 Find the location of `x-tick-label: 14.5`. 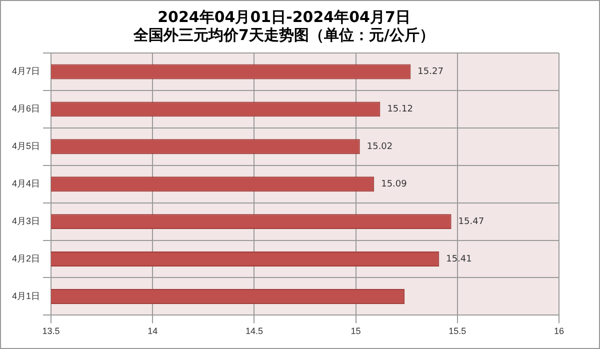

x-tick-label: 14.5 is located at coordinates (254, 331).